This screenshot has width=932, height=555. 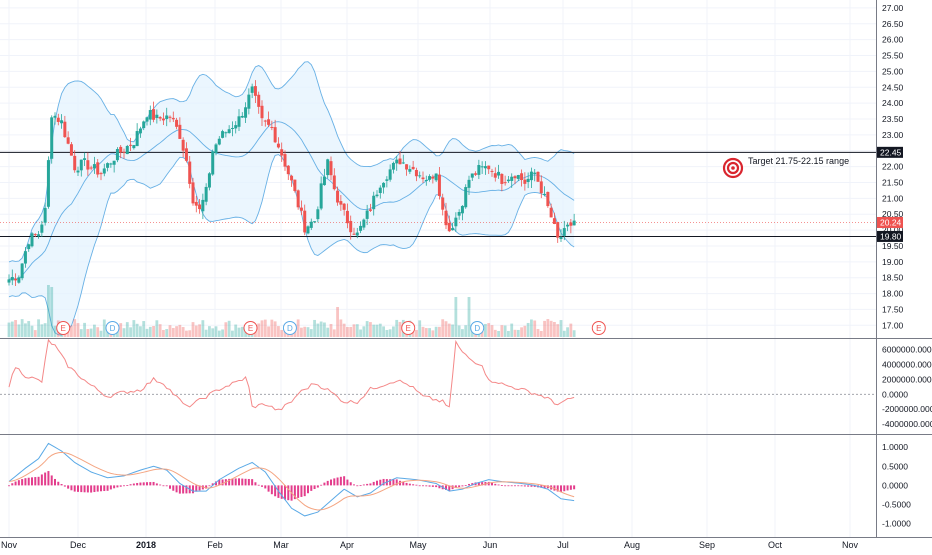 What do you see at coordinates (477, 328) in the screenshot?
I see `event-marker-label: D` at bounding box center [477, 328].